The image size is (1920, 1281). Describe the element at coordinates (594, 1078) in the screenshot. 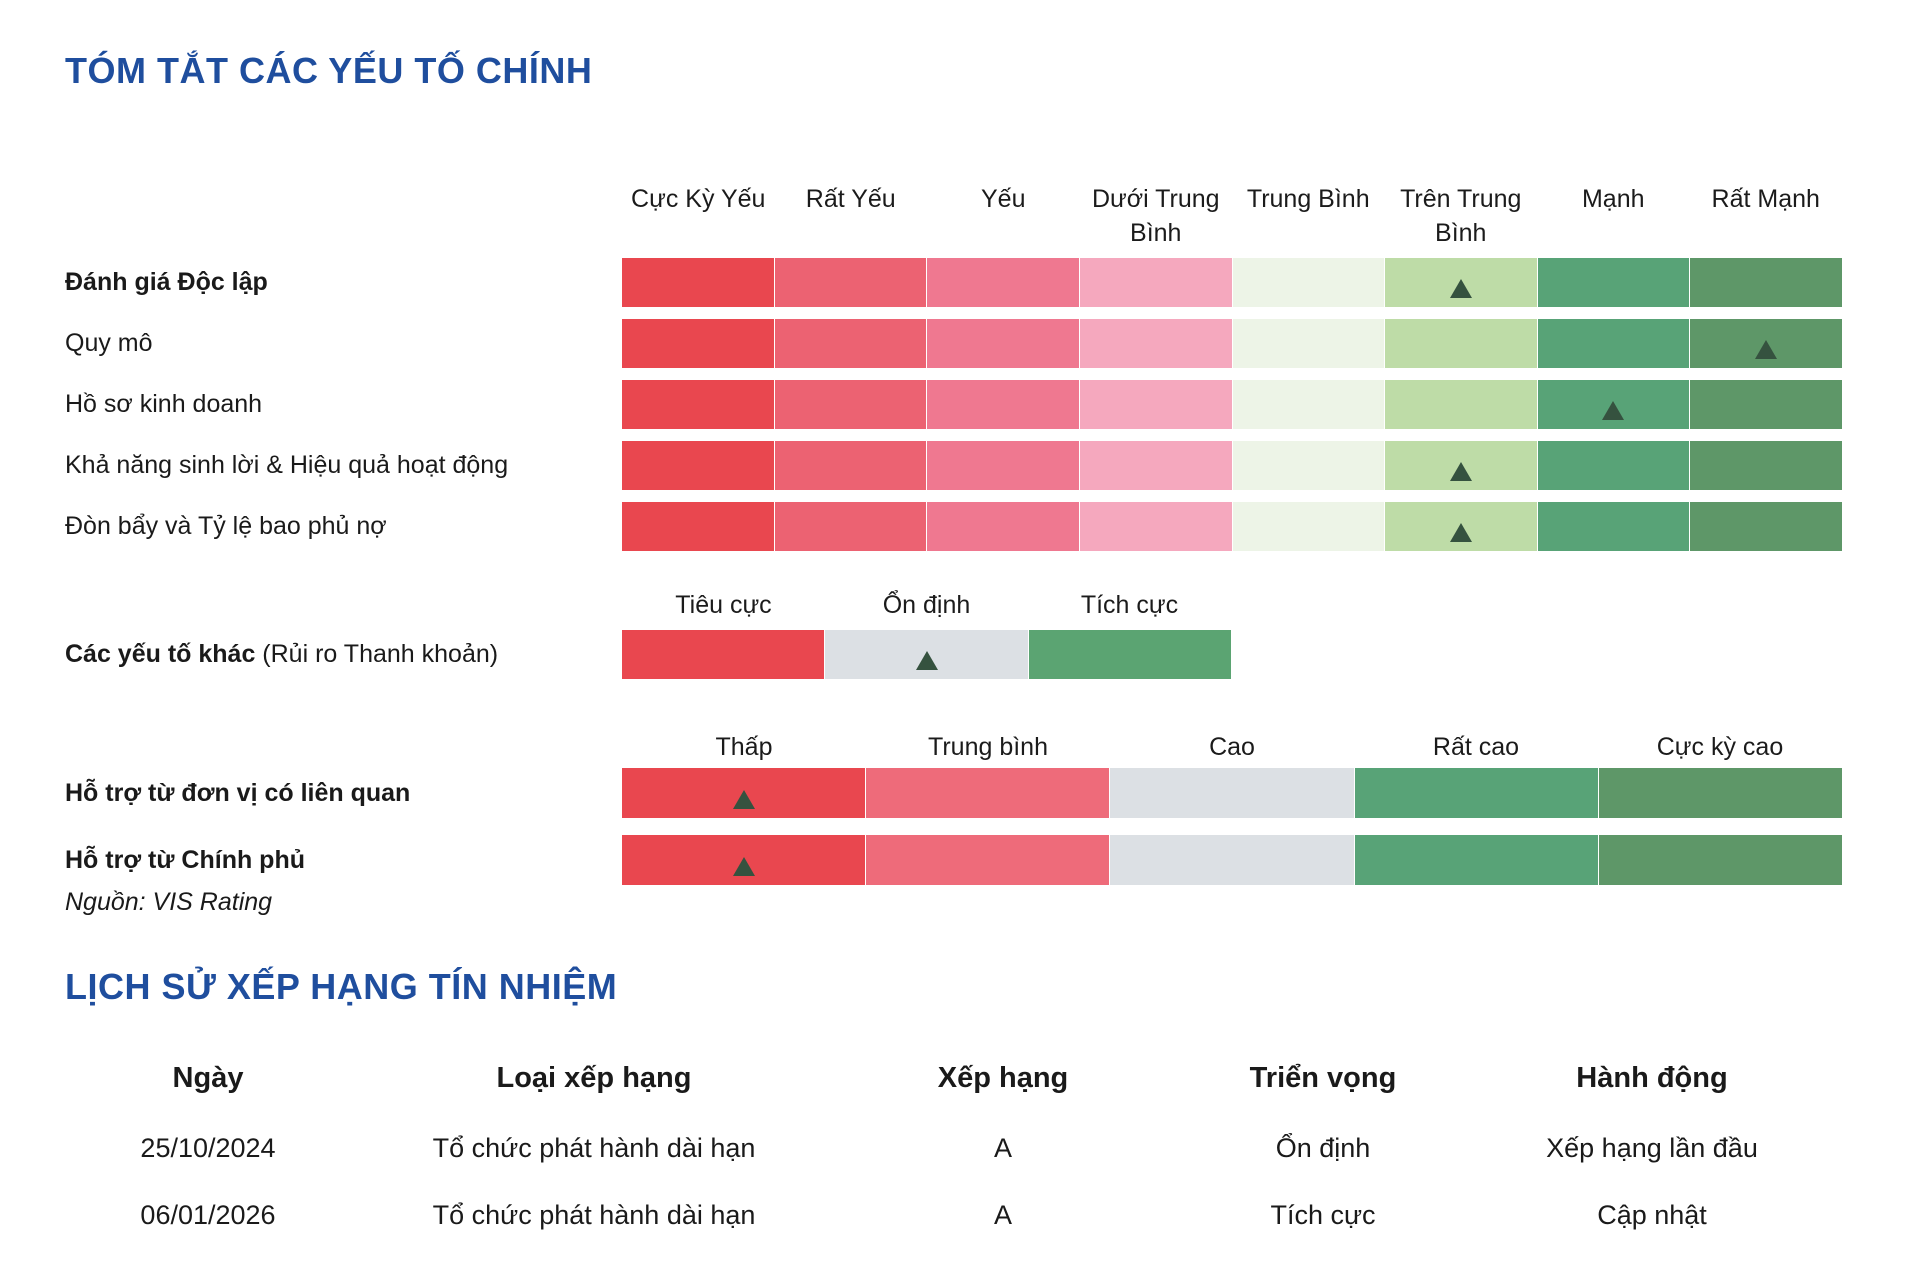

I see `history-col-header: Loại xếp hạng` at that location.